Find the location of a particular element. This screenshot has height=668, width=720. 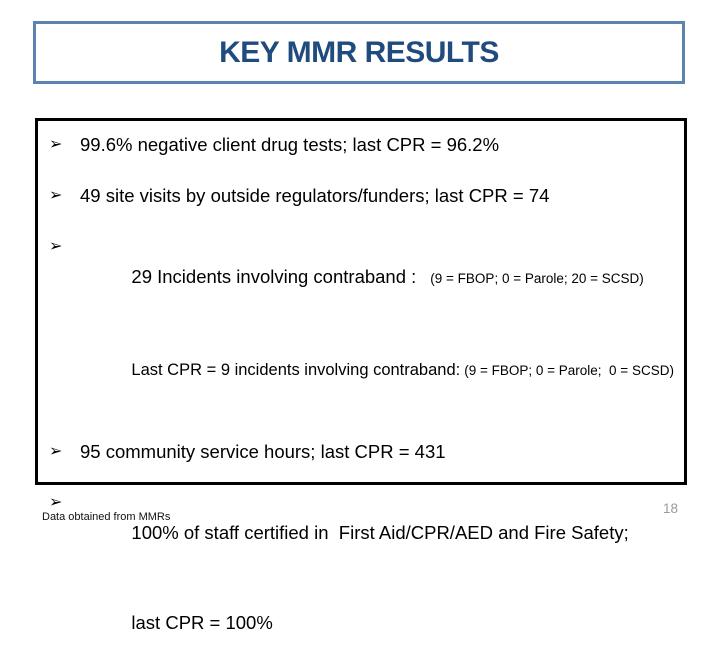

page-title: KEY MMR RESULTS is located at coordinates (359, 52).